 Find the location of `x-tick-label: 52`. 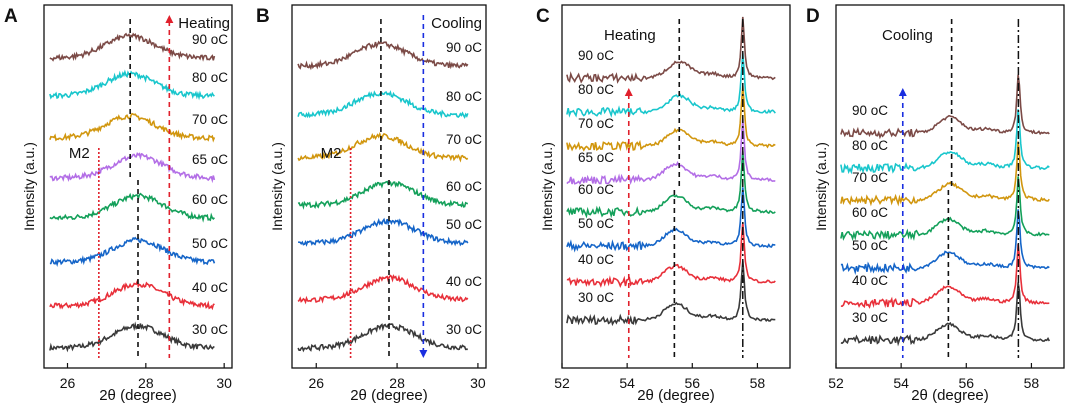

x-tick-label: 52 is located at coordinates (836, 383).